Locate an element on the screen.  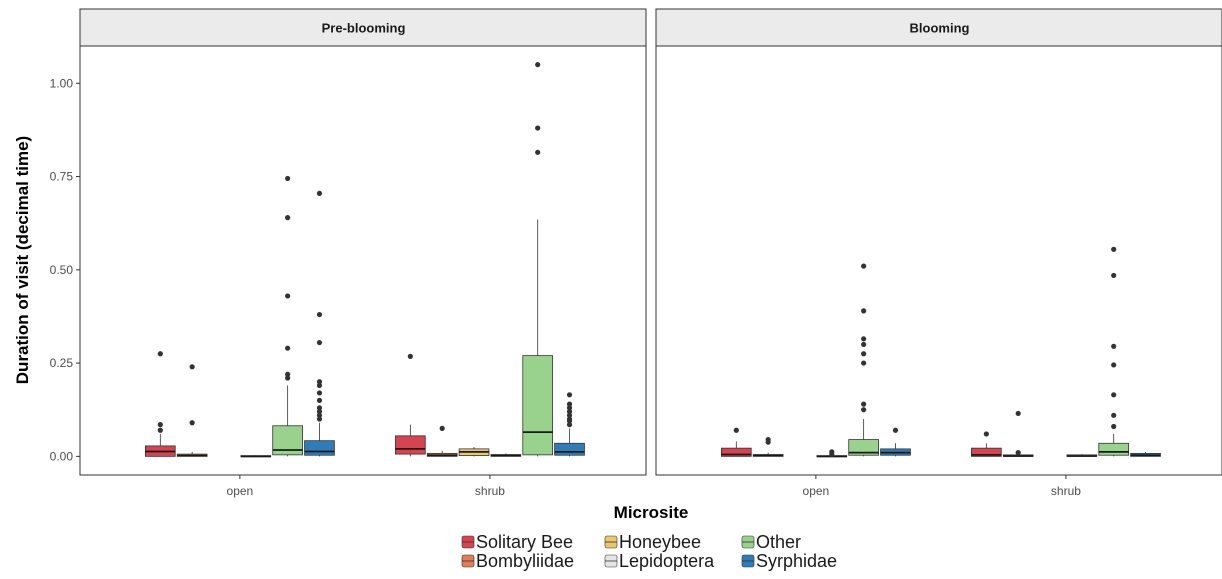
legend-item-solitary-bee: Solitary Bee is located at coordinates (517, 542).